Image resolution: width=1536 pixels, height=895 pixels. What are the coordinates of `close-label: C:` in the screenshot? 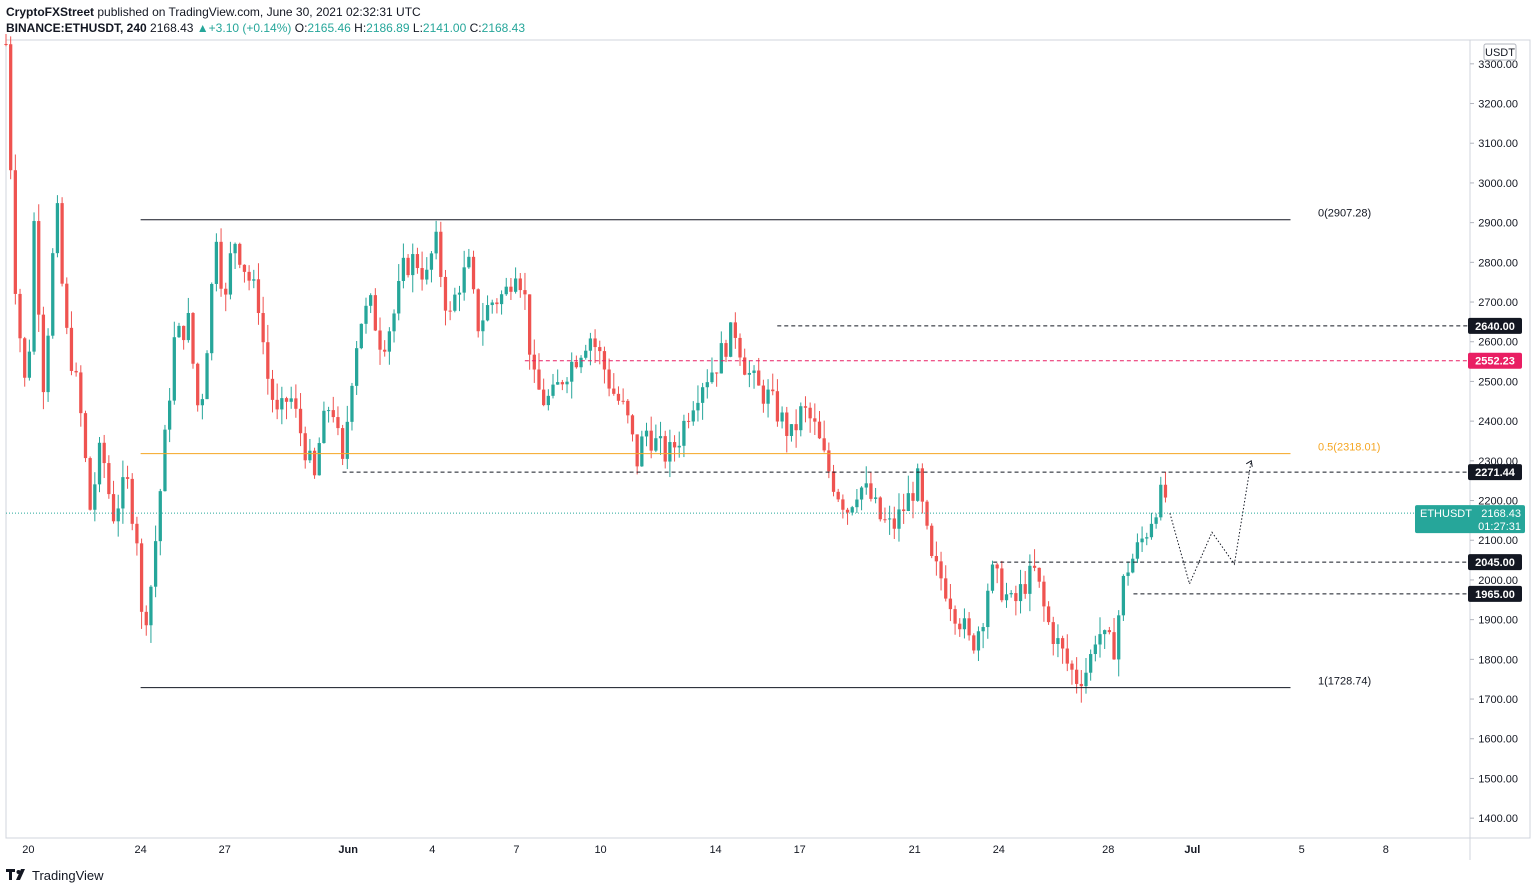 It's located at (475, 28).